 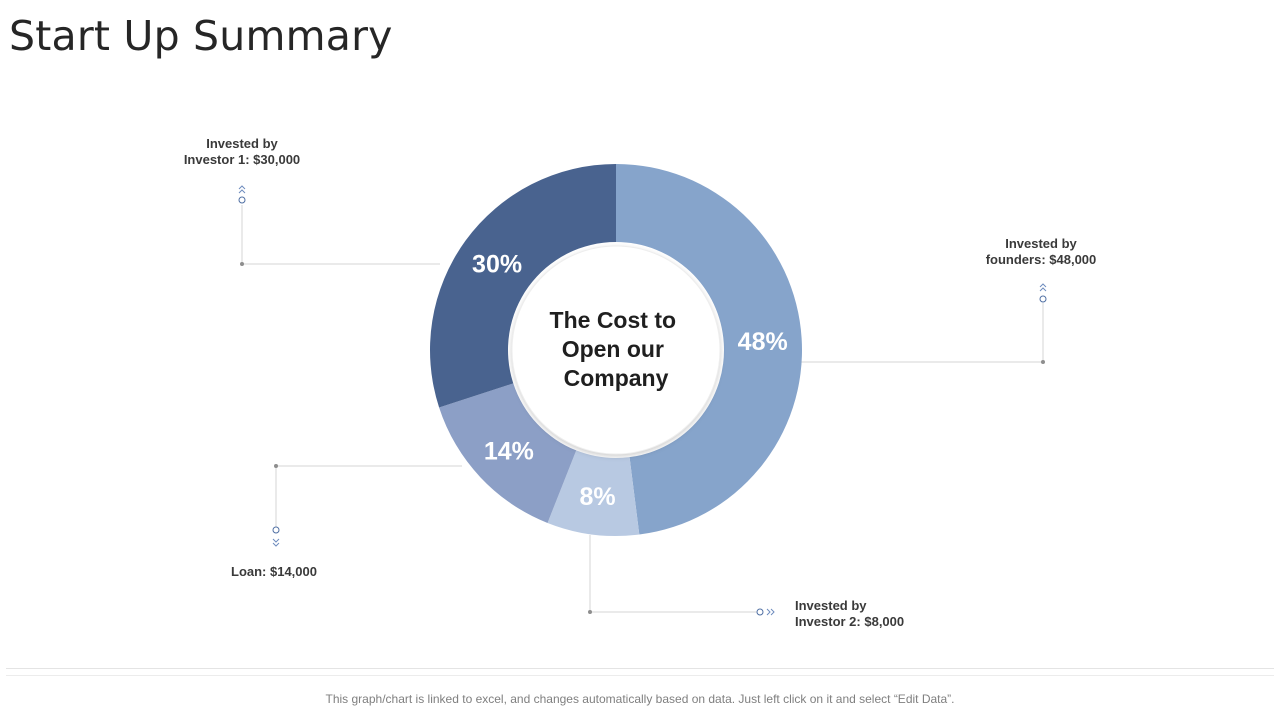 I want to click on center-label: The Cost to Open our Company, so click(x=616, y=349).